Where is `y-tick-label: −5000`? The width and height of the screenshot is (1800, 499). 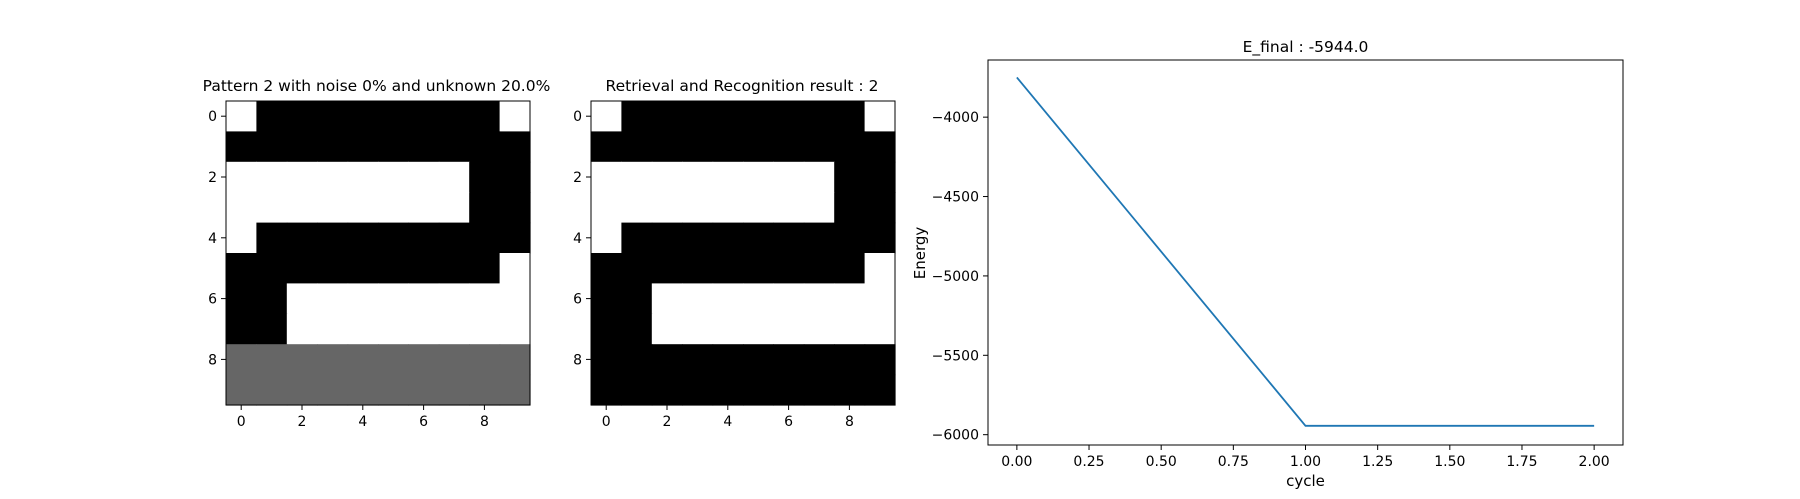 y-tick-label: −5000 is located at coordinates (955, 277).